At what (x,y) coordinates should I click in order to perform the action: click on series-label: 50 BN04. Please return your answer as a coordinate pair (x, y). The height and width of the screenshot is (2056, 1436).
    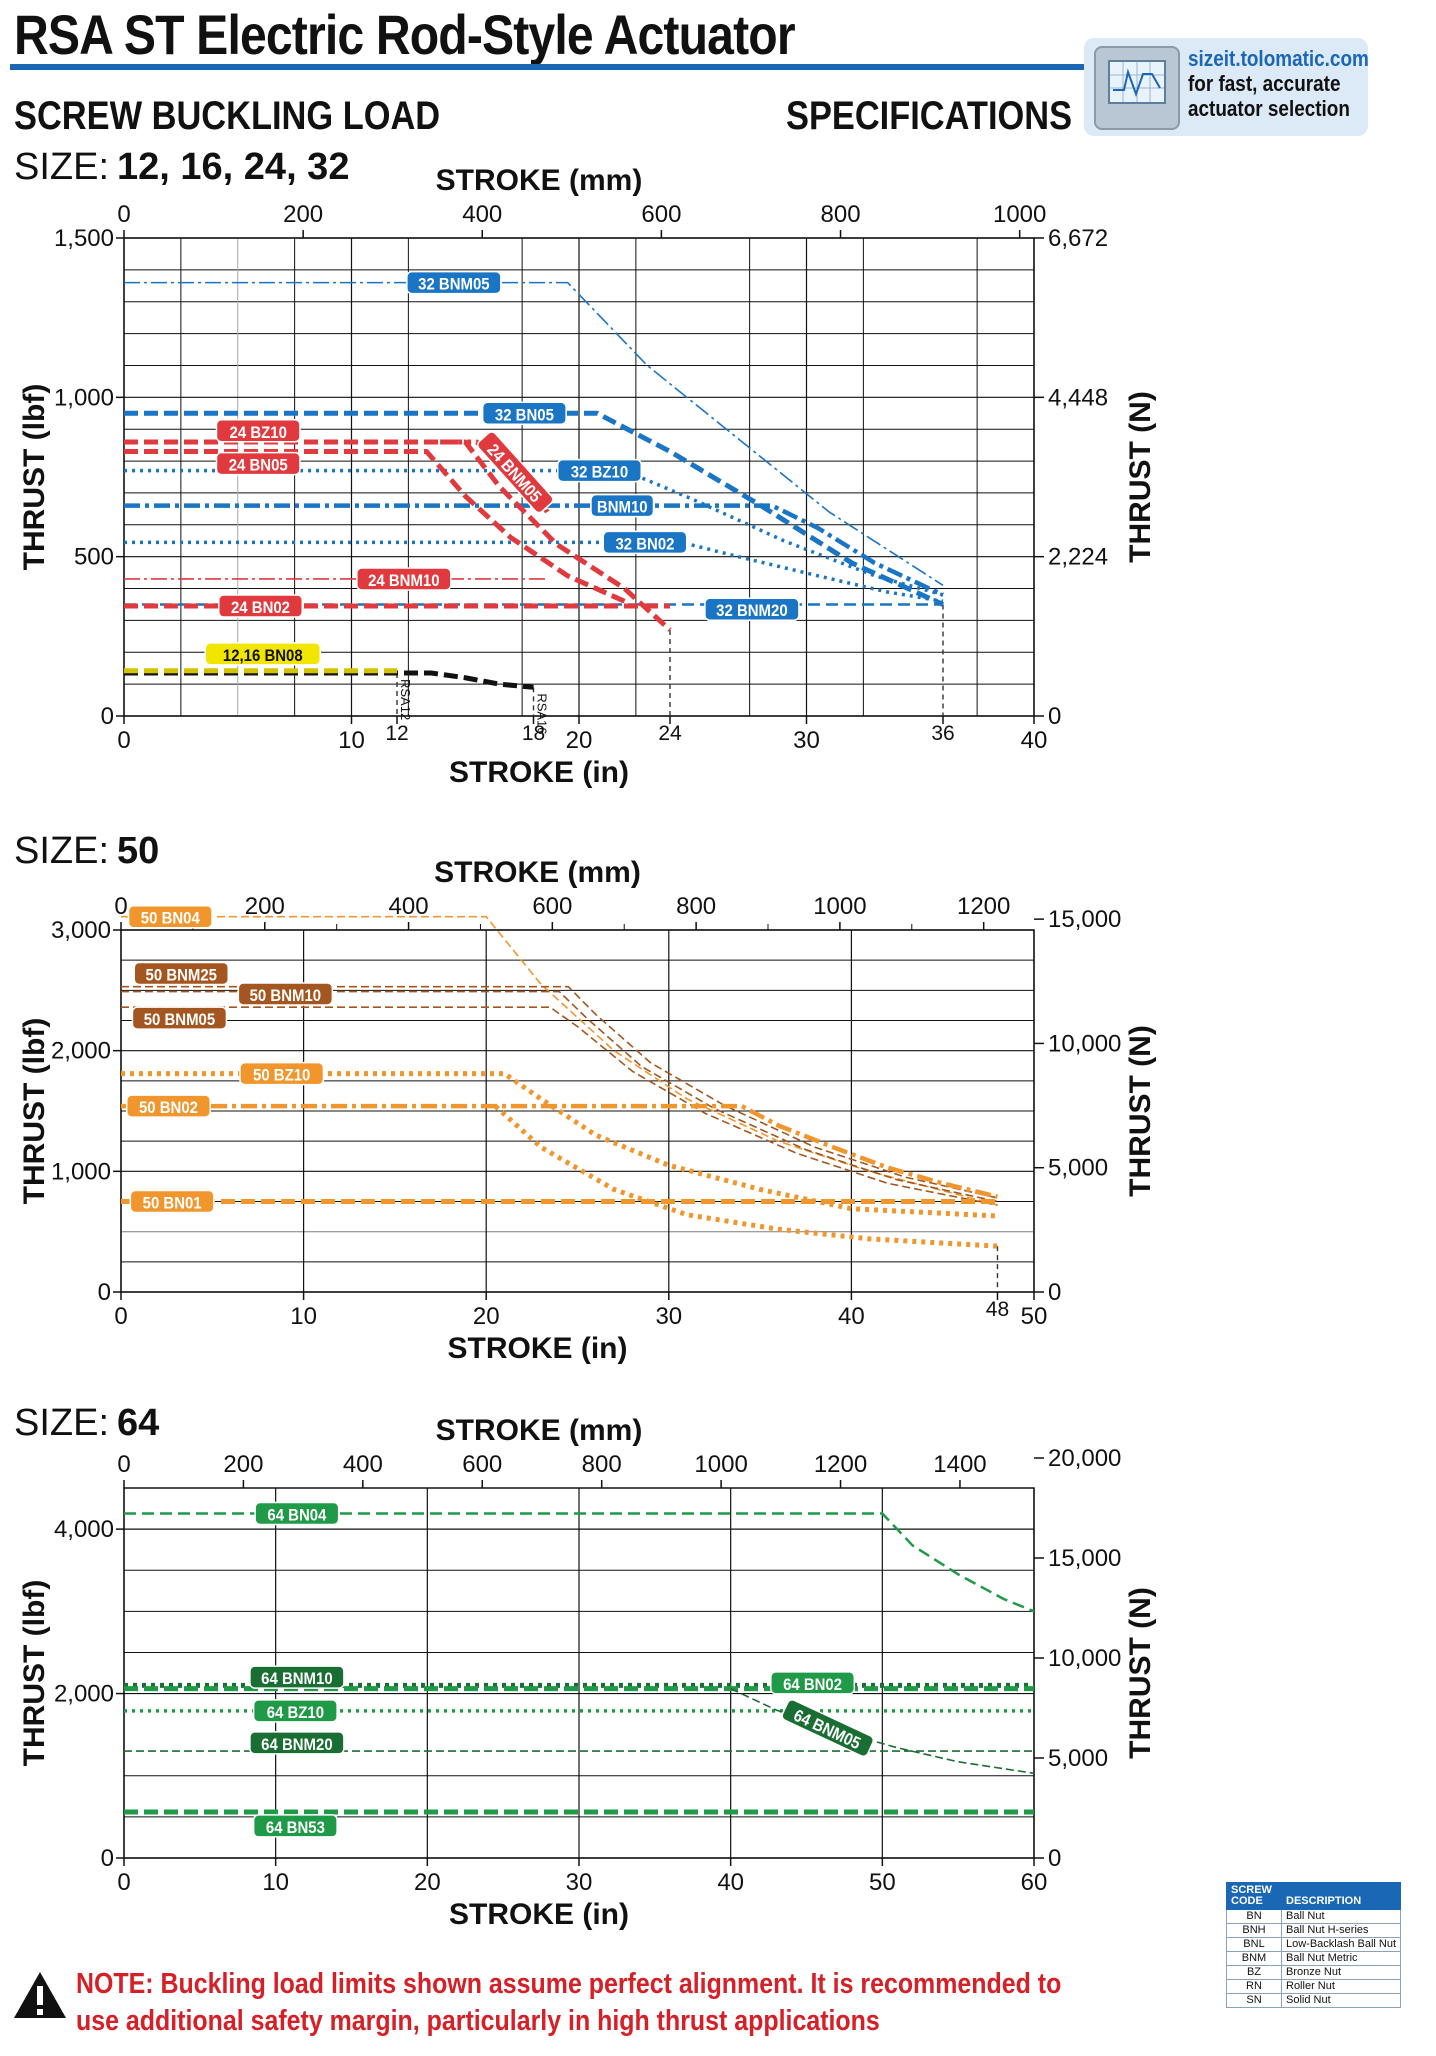
    Looking at the image, I should click on (170, 916).